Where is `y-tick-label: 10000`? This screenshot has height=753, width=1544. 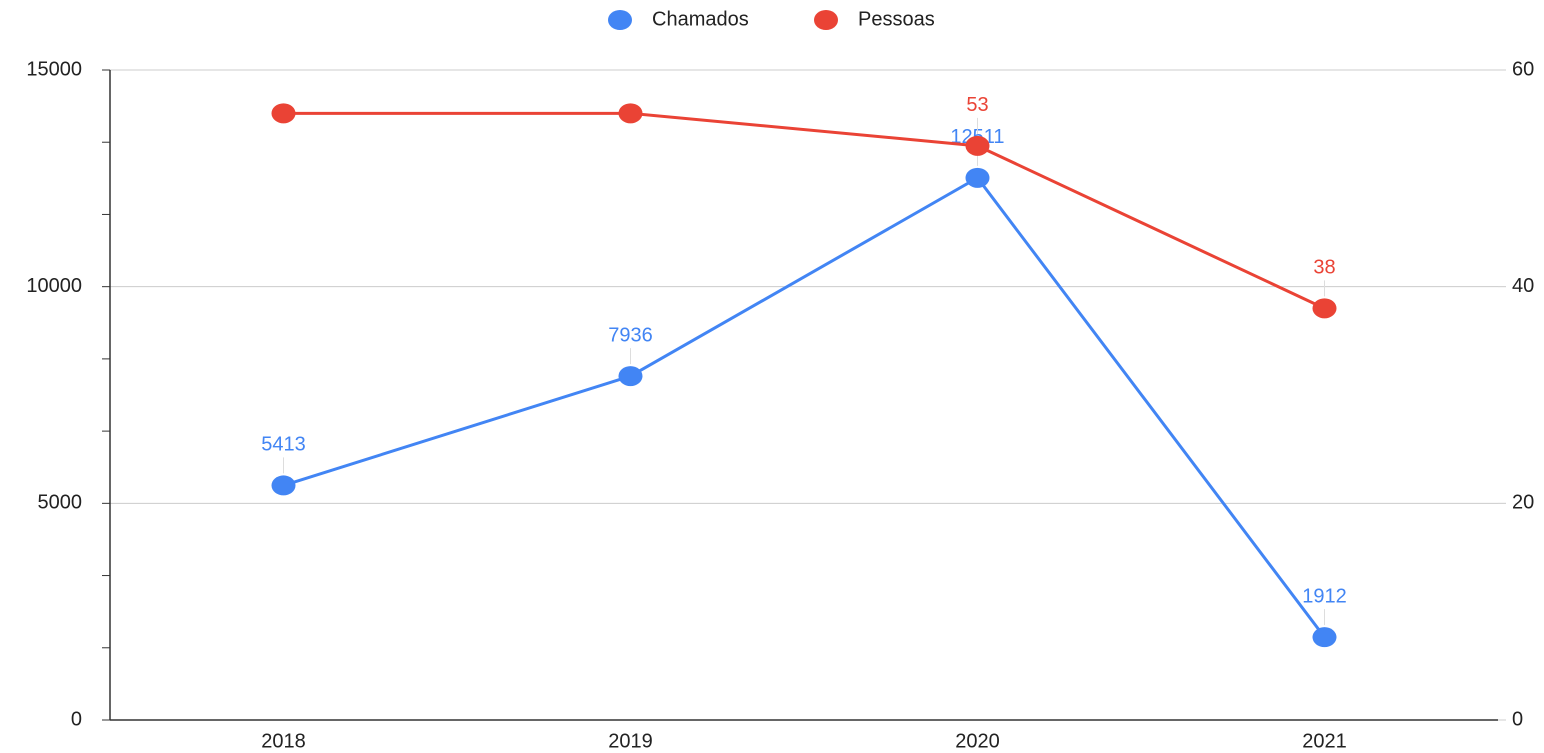 y-tick-label: 10000 is located at coordinates (54, 286).